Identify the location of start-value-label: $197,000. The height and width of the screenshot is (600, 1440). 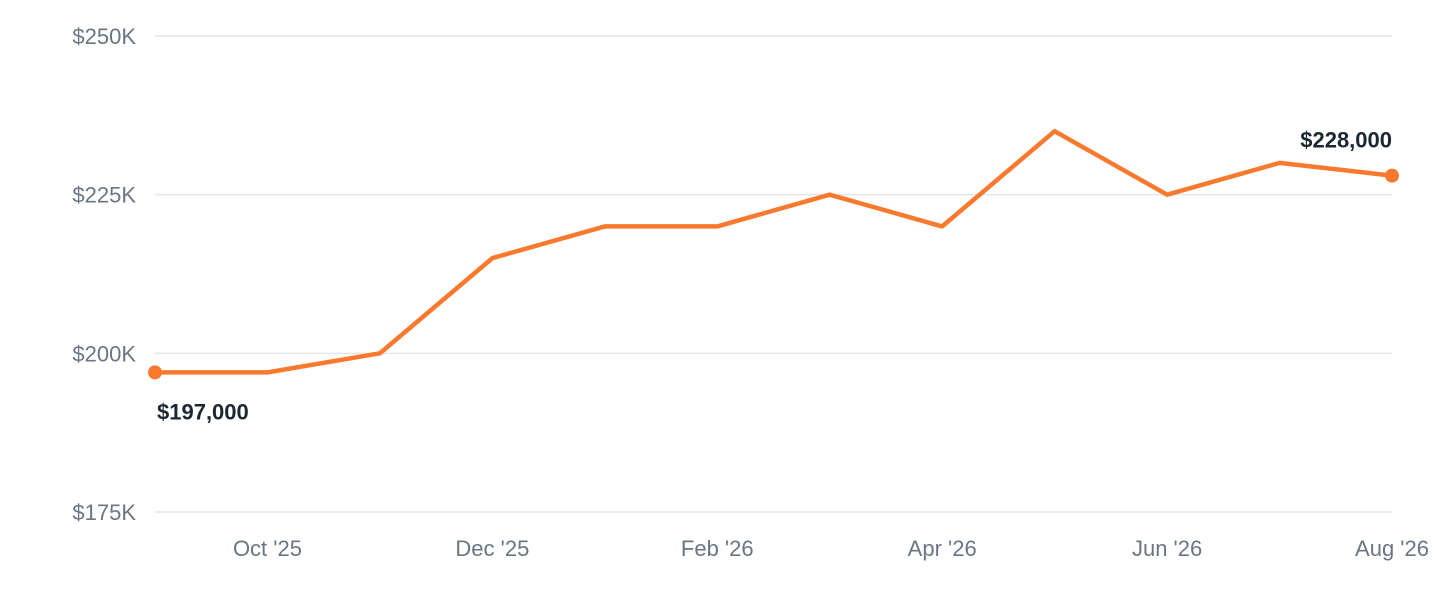
(203, 411).